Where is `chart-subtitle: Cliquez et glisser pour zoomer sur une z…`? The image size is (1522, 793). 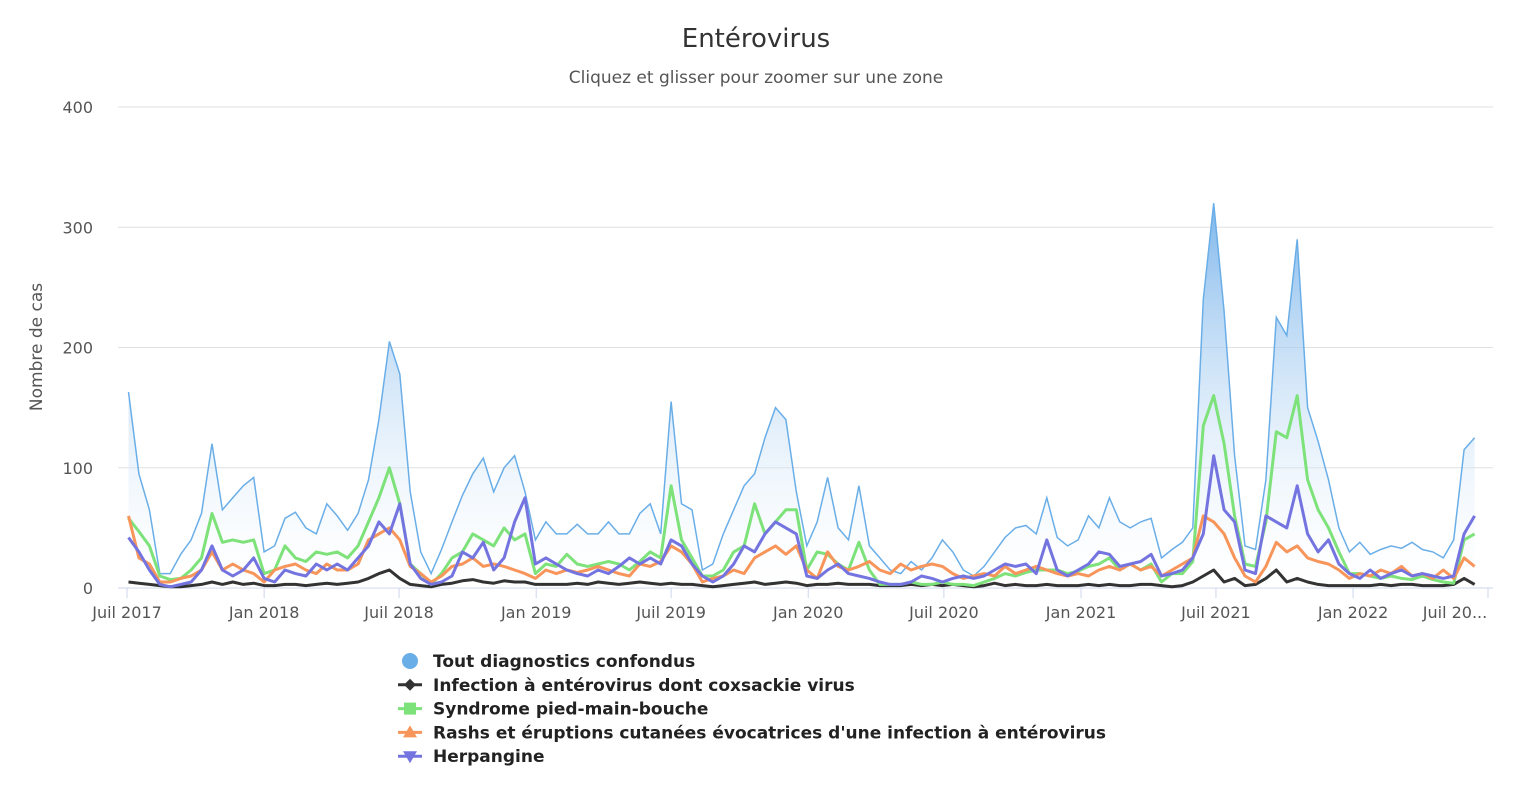
chart-subtitle: Cliquez et glisser pour zoomer sur une z… is located at coordinates (756, 78).